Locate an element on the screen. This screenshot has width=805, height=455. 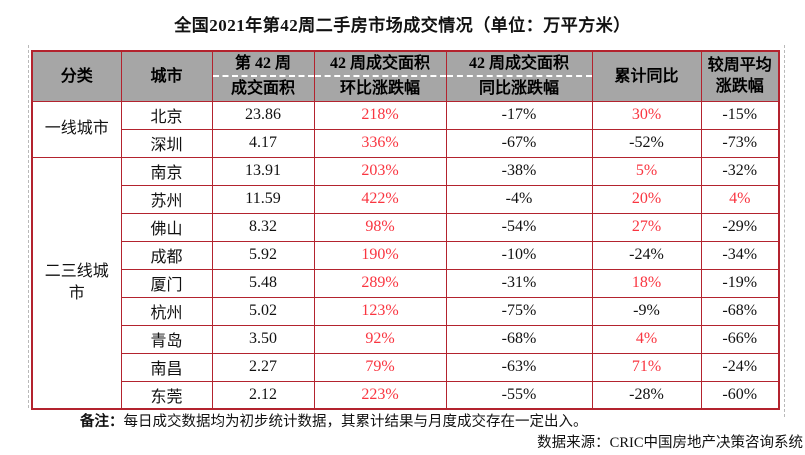
footnote: 备注：每日成交数据均为初步统计数据，其累计结果与月度成交存在一定出入。 is located at coordinates (334, 420).